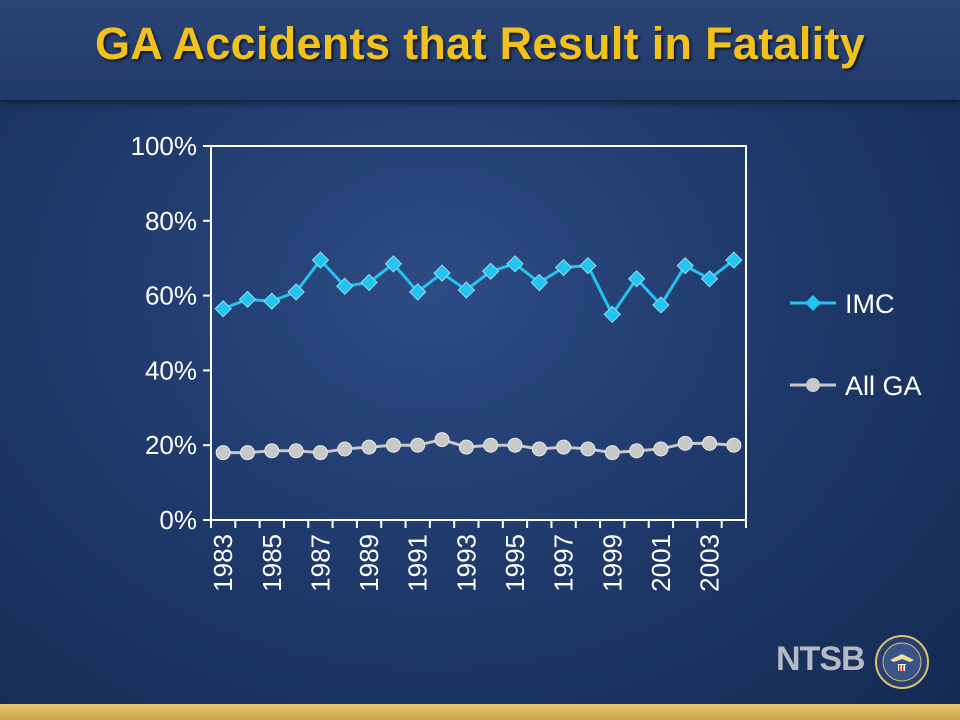 The width and height of the screenshot is (960, 720). What do you see at coordinates (369, 563) in the screenshot?
I see `x-tick-label: 1989` at bounding box center [369, 563].